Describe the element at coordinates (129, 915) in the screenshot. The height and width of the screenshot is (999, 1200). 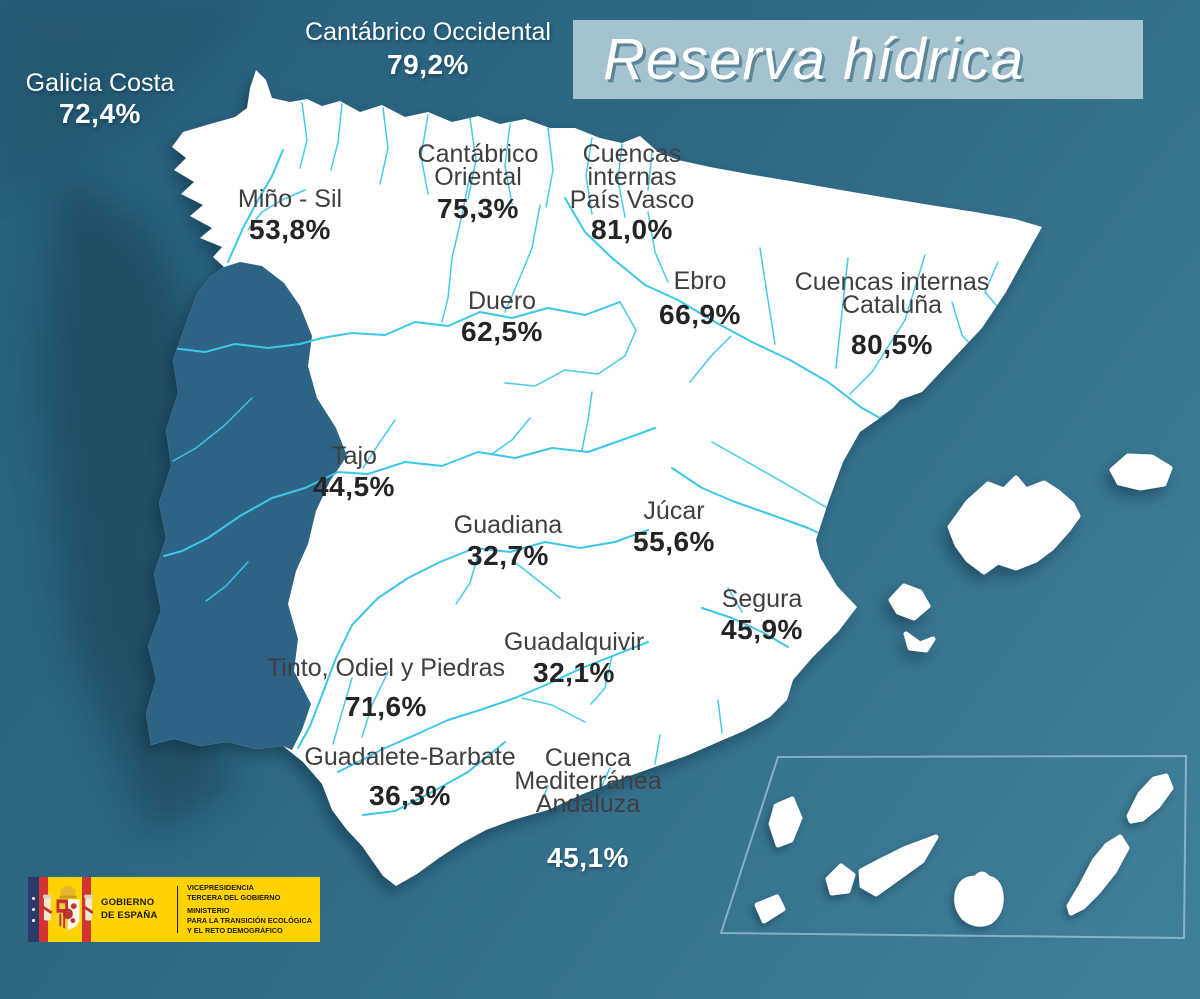
I see `government-name-line: DE ESPAÑA` at that location.